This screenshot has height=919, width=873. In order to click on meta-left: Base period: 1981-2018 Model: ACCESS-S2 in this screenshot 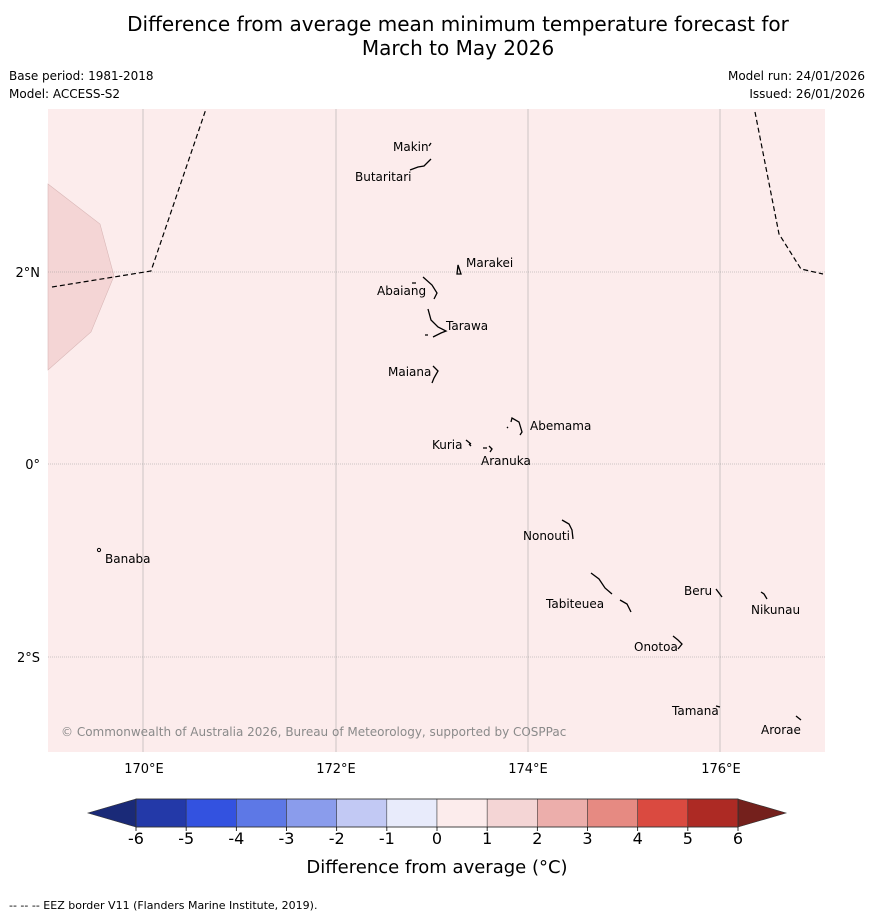, I will do `click(81, 85)`.